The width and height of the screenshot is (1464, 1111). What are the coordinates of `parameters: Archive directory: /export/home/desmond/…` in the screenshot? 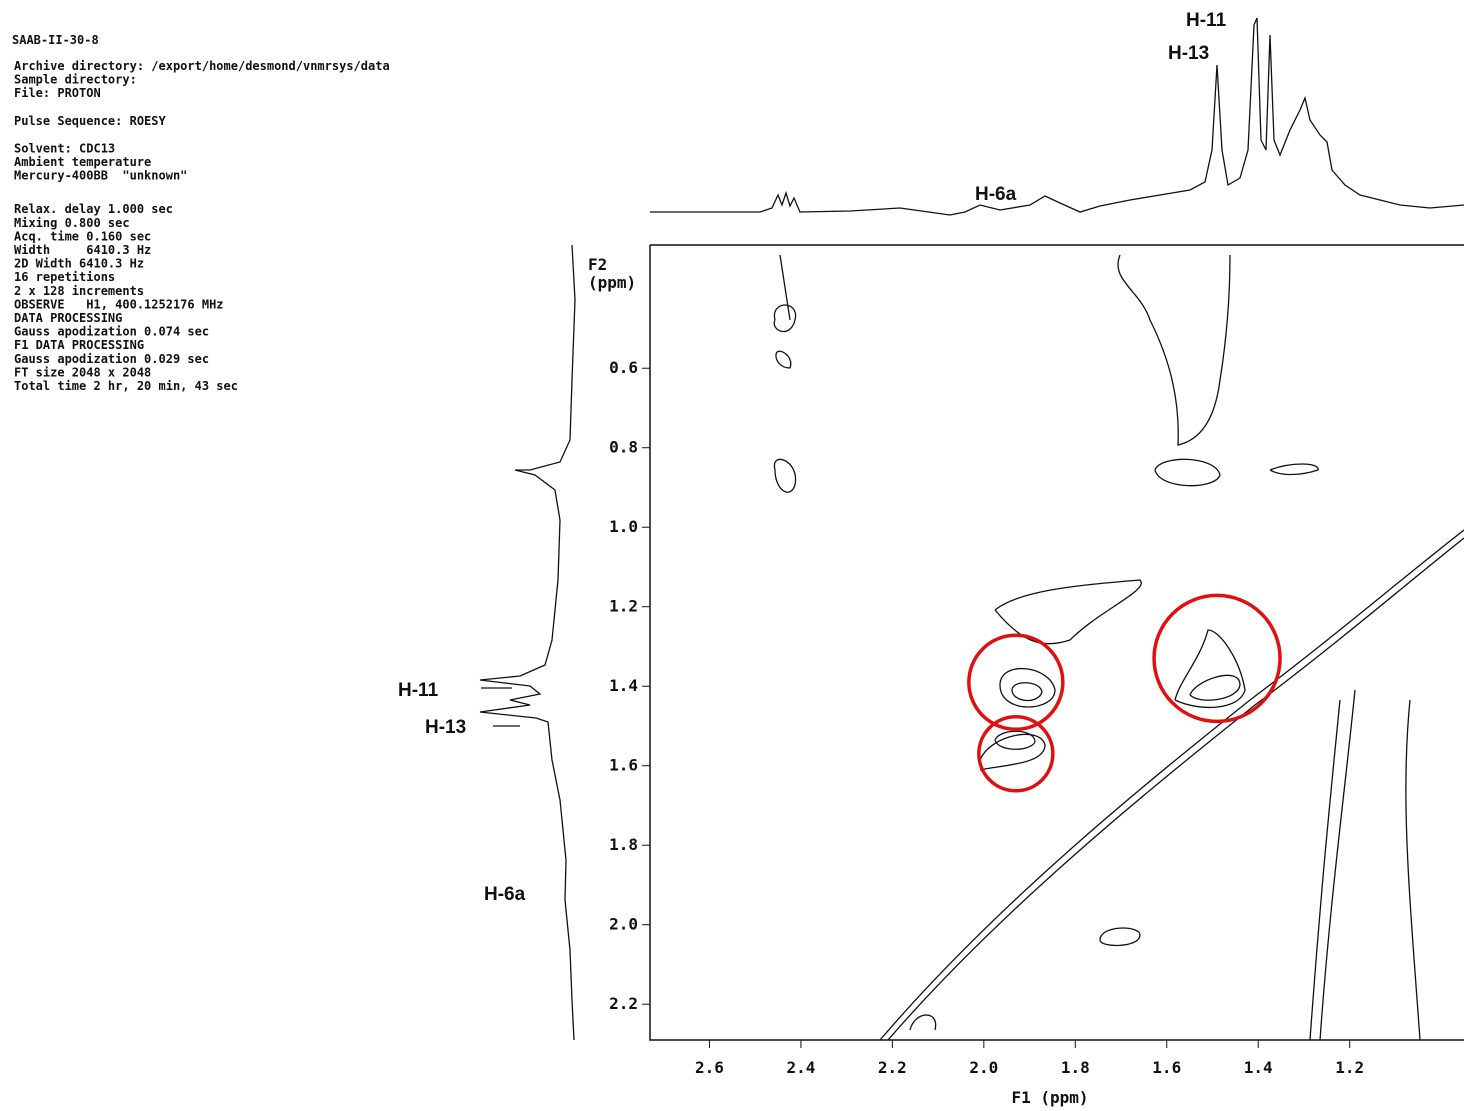 It's located at (202, 226).